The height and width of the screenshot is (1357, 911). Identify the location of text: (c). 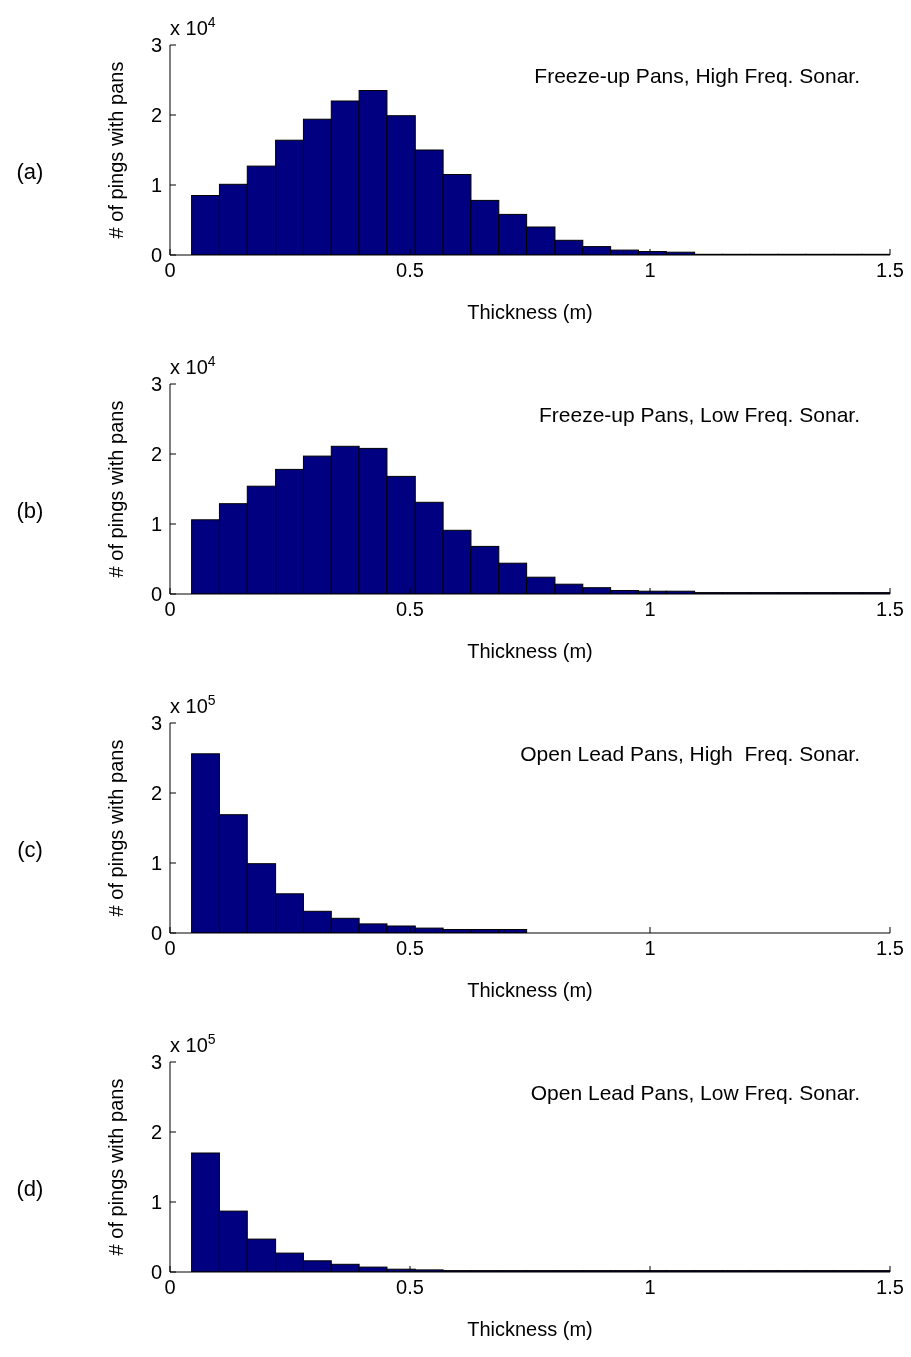
(30, 849).